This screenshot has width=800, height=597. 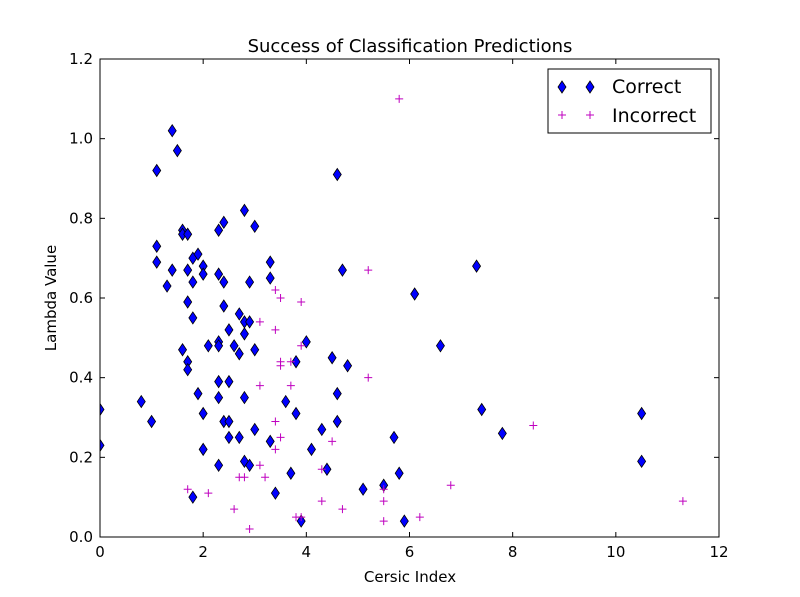 What do you see at coordinates (81, 537) in the screenshot?
I see `y-tick-label: 0.0` at bounding box center [81, 537].